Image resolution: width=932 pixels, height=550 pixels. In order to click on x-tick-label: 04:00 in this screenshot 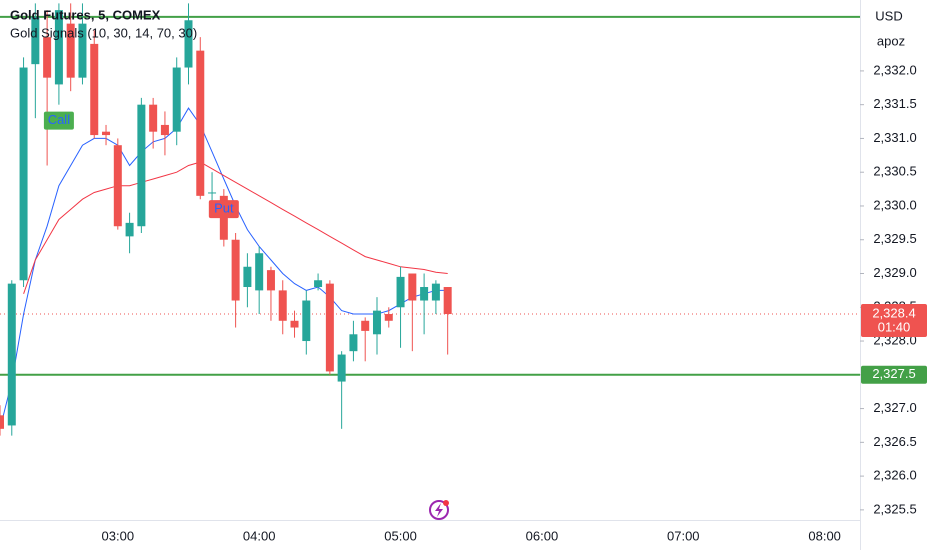, I will do `click(259, 535)`.